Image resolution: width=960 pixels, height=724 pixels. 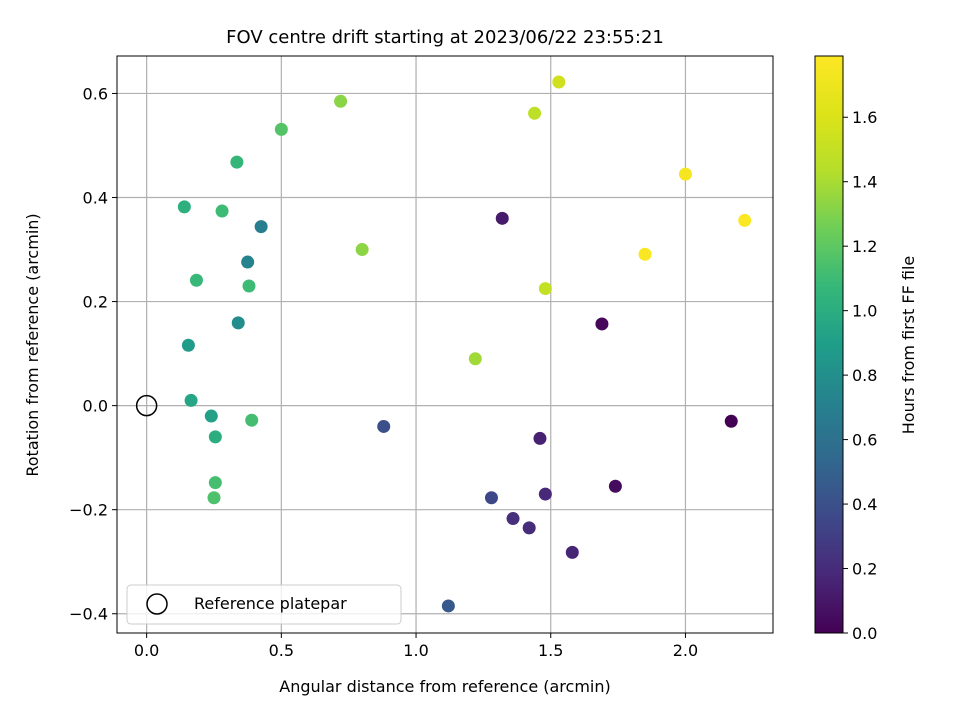 I want to click on x-tick-label: 1.0, so click(x=415, y=650).